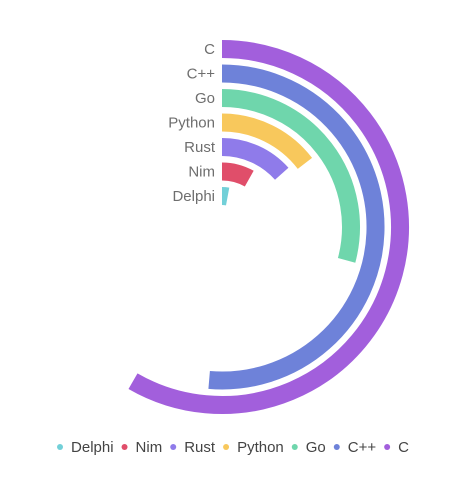  I want to click on legend-item-c: C, so click(396, 447).